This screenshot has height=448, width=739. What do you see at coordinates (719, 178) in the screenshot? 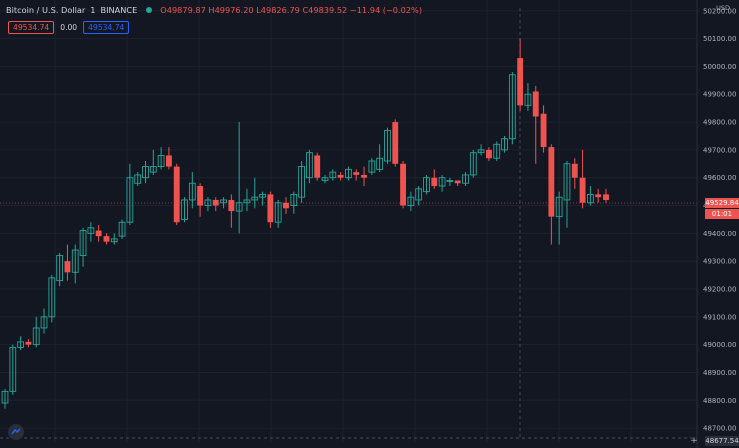
I see `price-tick-label: 49600.00` at bounding box center [719, 178].